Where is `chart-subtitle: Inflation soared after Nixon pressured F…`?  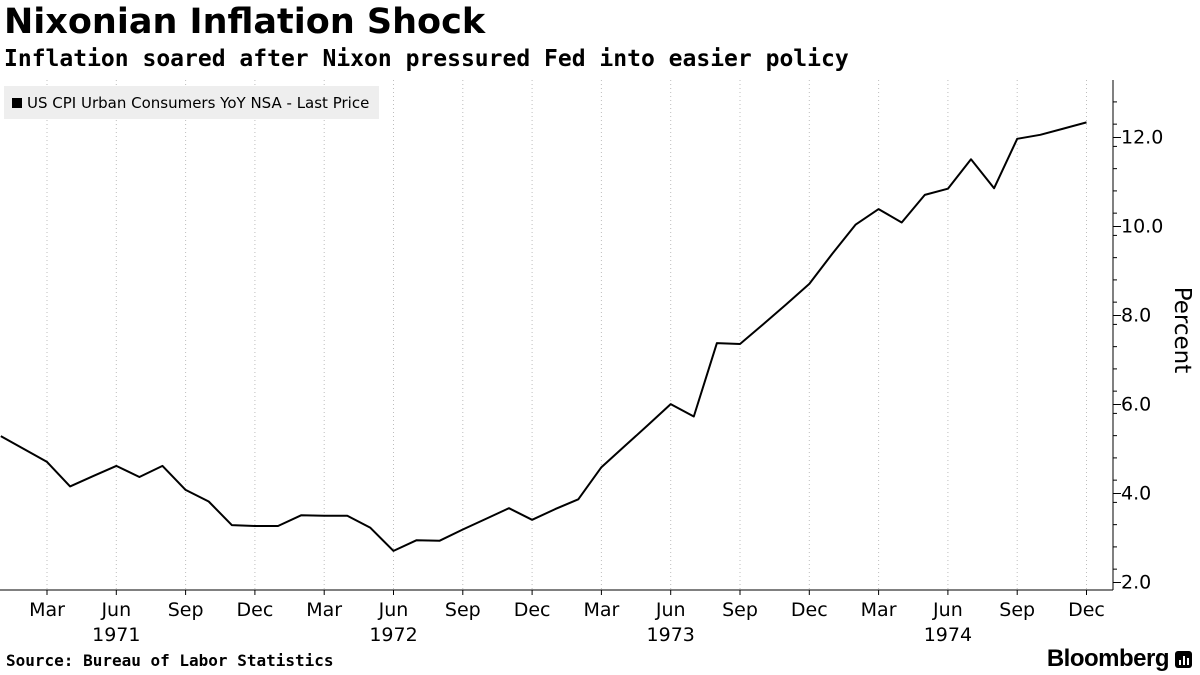
chart-subtitle: Inflation soared after Nixon pressured F… is located at coordinates (426, 59).